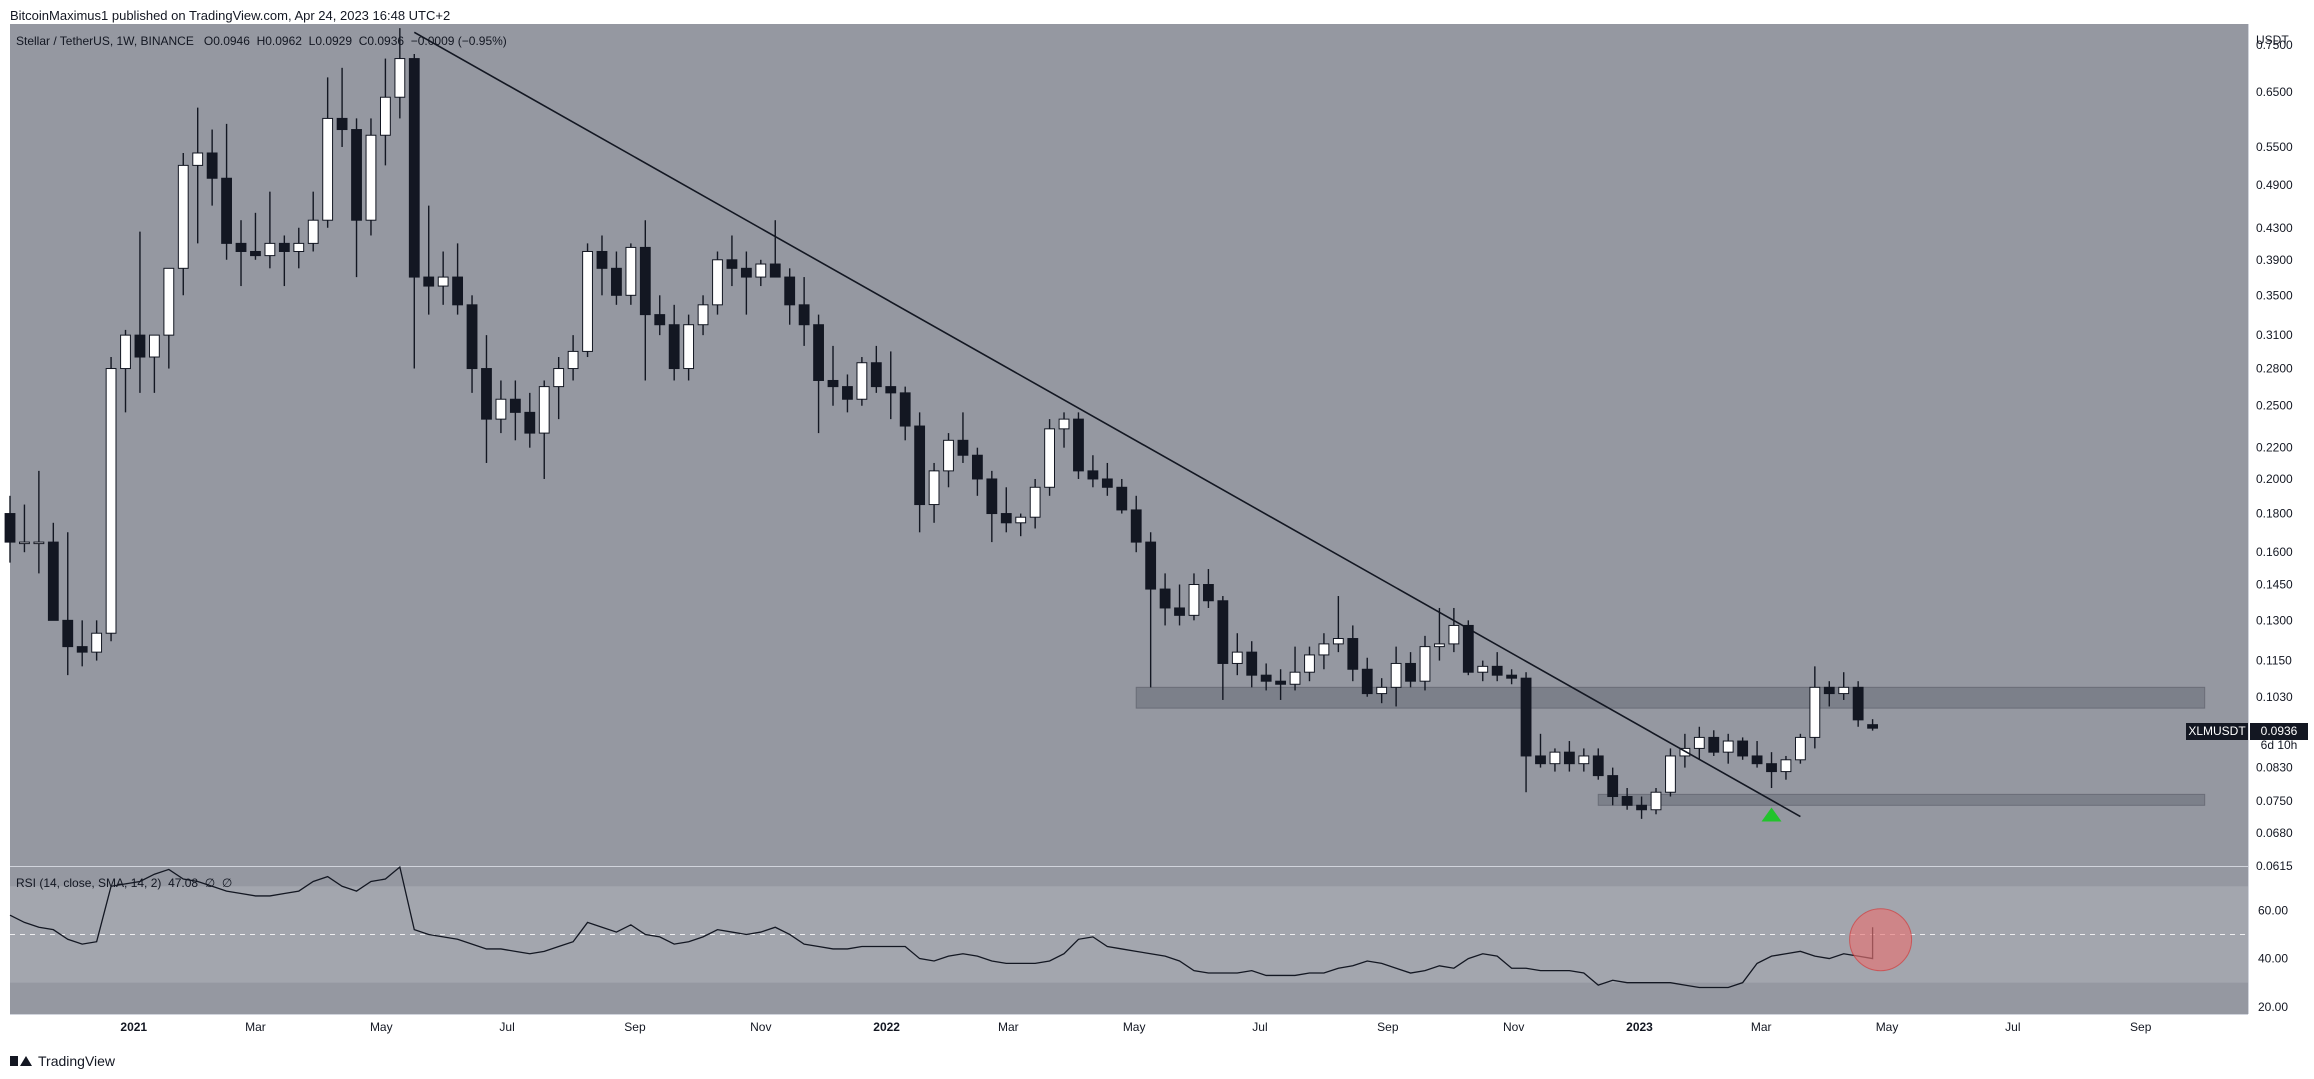  I want to click on price-tick-label: 0.4900, so click(2274, 185).